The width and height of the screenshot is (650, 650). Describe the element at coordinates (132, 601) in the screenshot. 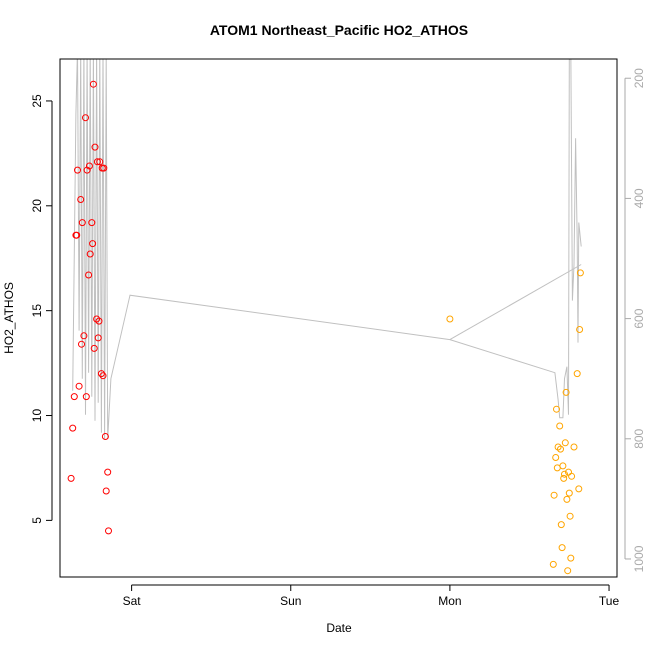

I see `x-tick-label-sat: Sat` at that location.